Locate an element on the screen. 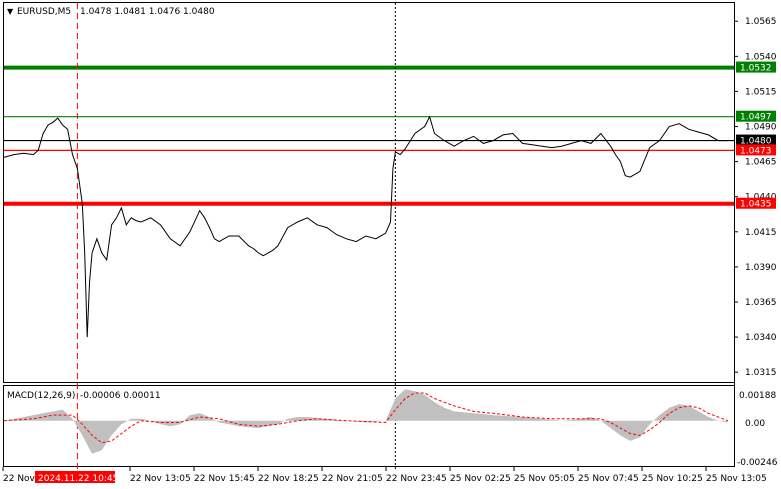 This screenshot has width=781, height=489. level-tag-label-4: 1.0435 is located at coordinates (756, 205).